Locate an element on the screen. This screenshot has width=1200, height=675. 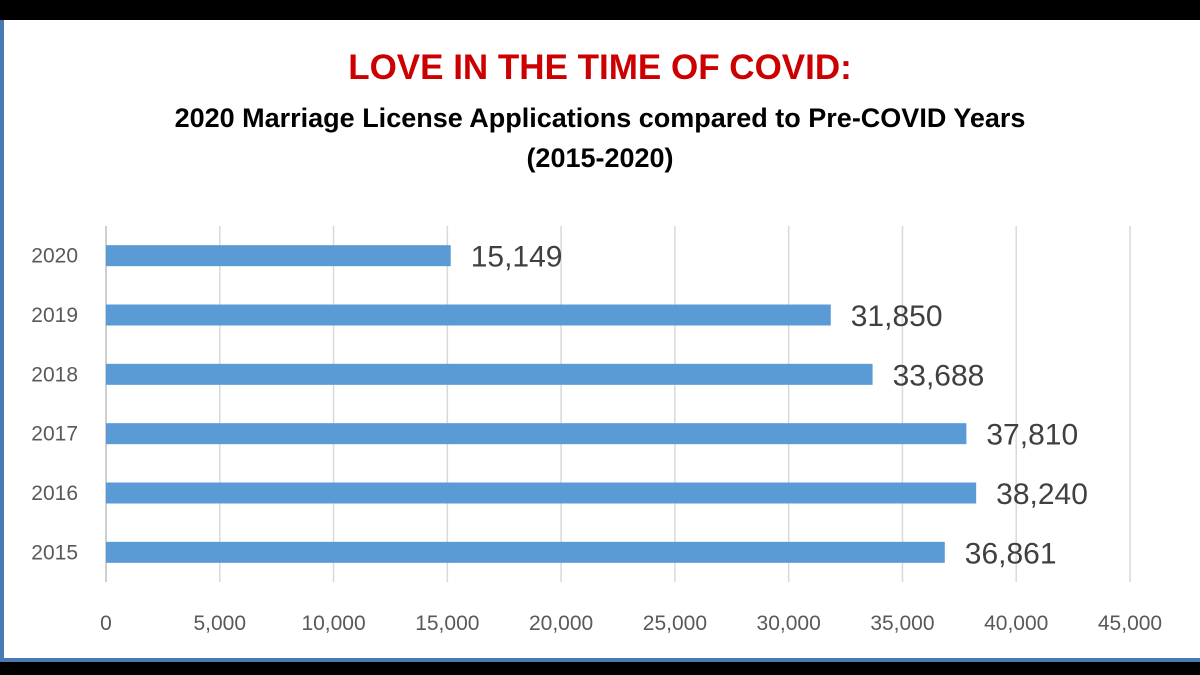
x-tick-label: 15,000 is located at coordinates (447, 623).